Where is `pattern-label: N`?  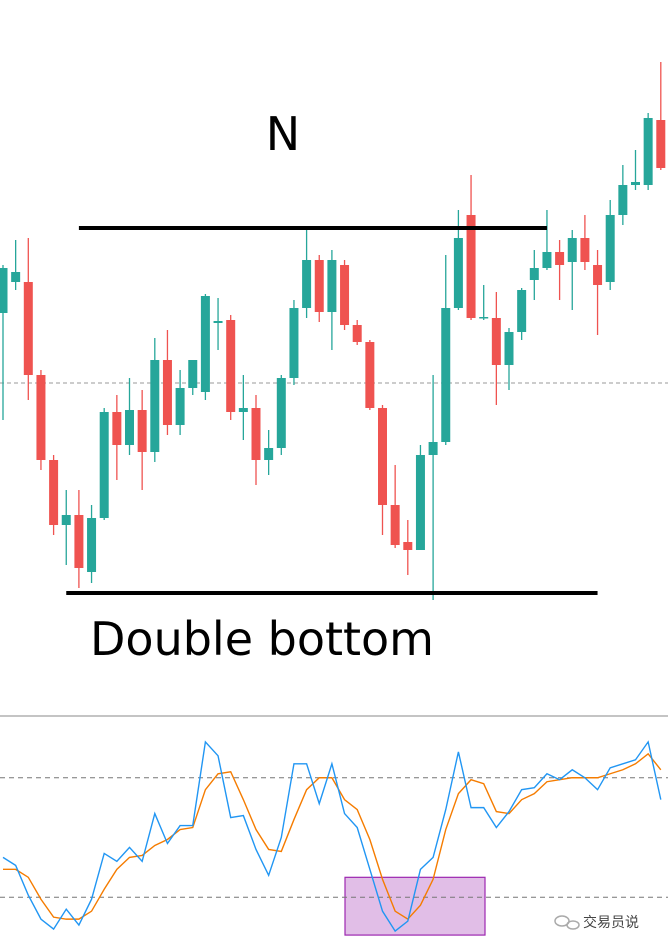
pattern-label: N is located at coordinates (283, 134).